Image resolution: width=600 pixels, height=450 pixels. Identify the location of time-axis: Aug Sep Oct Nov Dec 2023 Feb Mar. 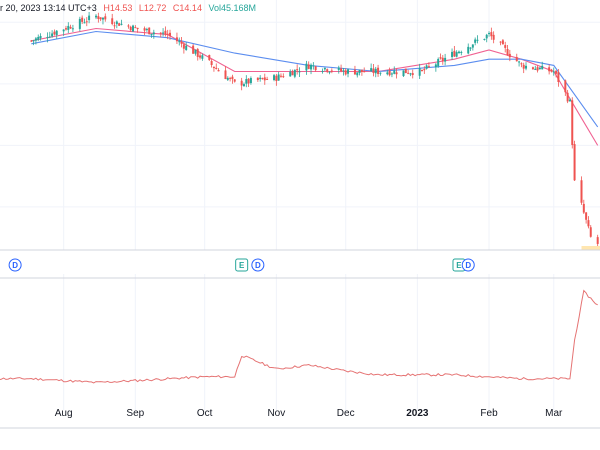
(309, 413).